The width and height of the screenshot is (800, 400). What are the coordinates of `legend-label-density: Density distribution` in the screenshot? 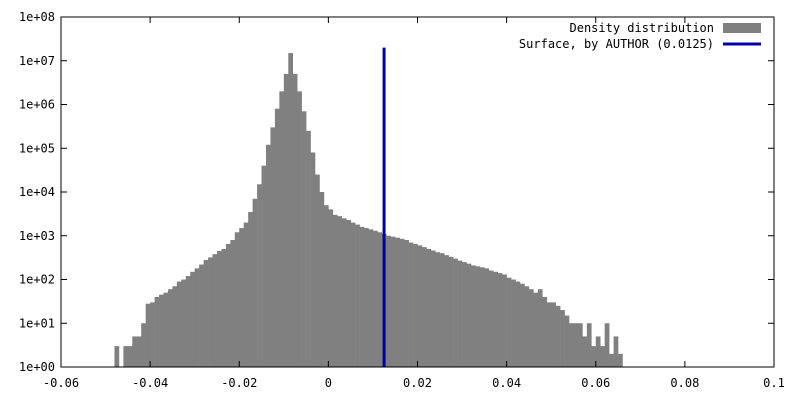 It's located at (642, 28).